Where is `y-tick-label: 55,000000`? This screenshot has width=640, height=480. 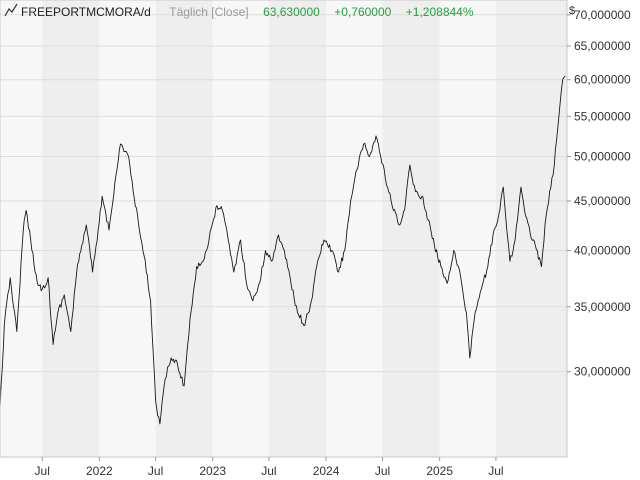 y-tick-label: 55,000000 is located at coordinates (602, 116).